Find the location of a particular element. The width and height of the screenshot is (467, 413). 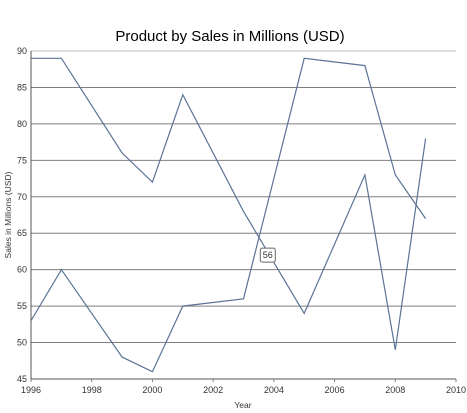

x-tick-label: 2010 is located at coordinates (456, 390).